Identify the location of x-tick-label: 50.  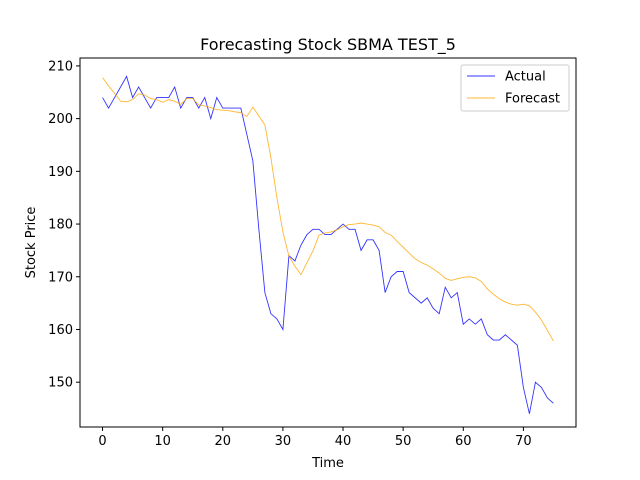
(403, 441).